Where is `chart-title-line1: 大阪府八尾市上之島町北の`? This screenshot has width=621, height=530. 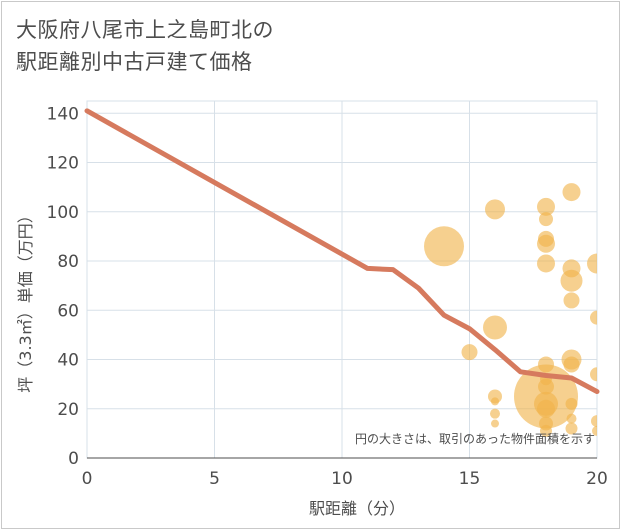 chart-title-line1: 大阪府八尾市上之島町北の is located at coordinates (145, 30).